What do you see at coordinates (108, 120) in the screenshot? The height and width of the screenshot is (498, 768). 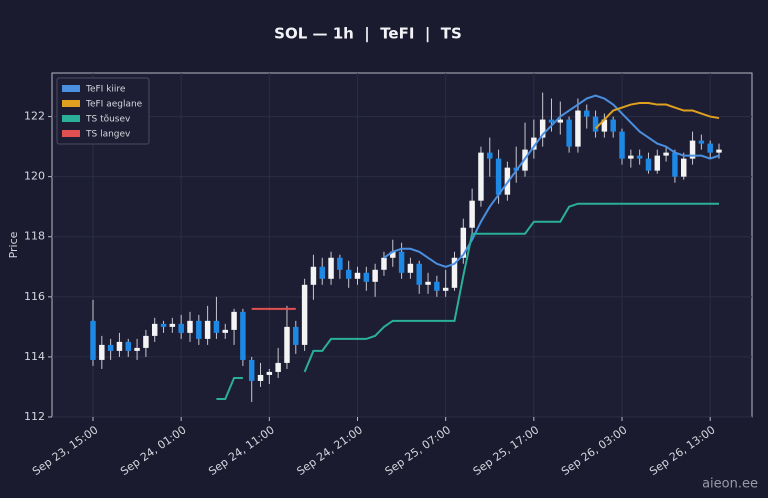 I see `legend-label: TS tõusev` at bounding box center [108, 120].